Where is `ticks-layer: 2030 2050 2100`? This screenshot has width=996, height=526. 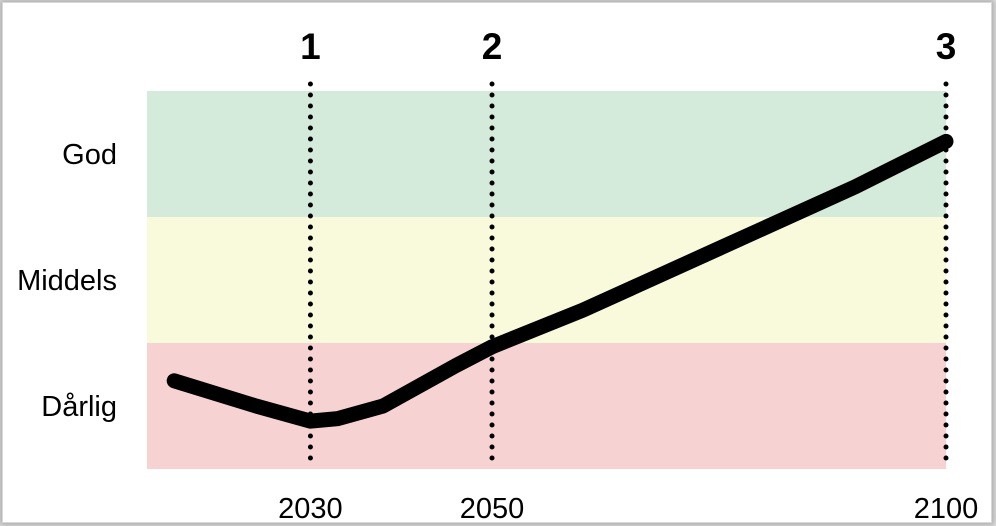 ticks-layer: 2030 2050 2100 is located at coordinates (628, 509).